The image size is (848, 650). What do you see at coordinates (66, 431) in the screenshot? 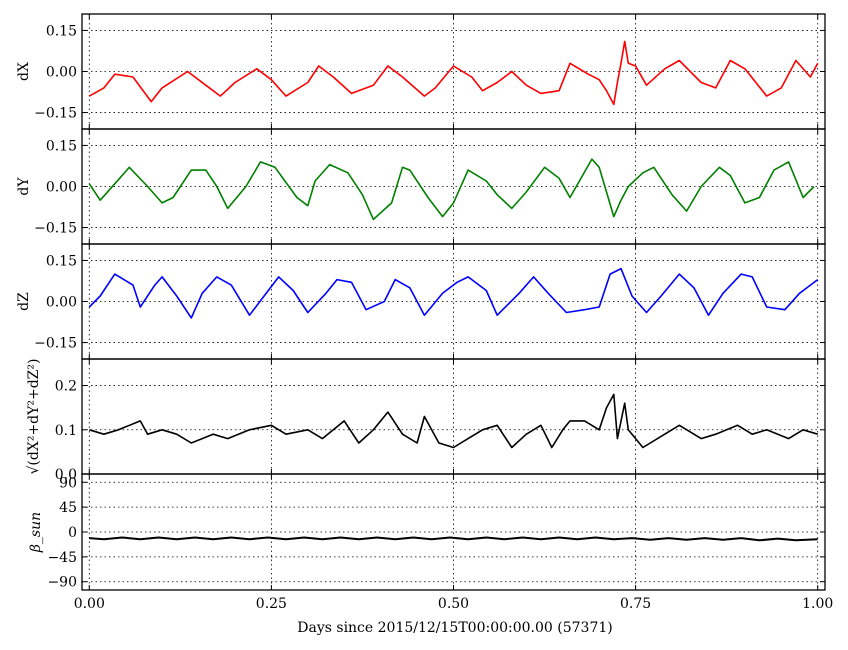
I see `y-tick-label: 0.1` at bounding box center [66, 431].